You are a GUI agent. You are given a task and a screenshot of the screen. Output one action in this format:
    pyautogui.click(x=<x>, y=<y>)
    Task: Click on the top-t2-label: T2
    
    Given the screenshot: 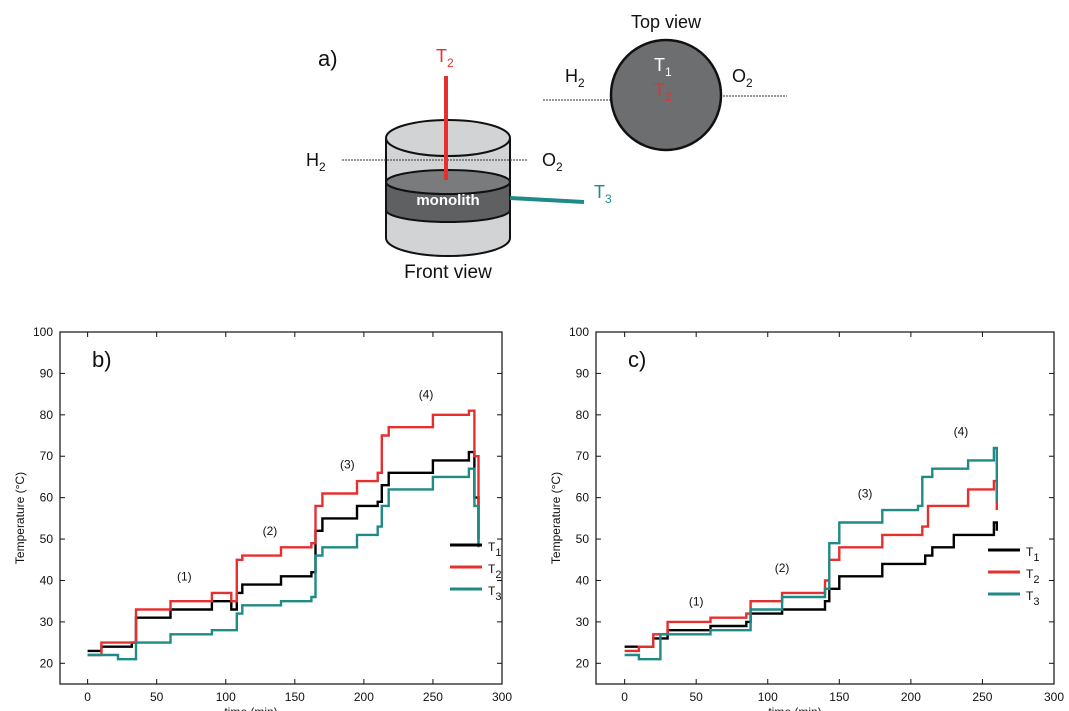 What is the action you would take?
    pyautogui.click(x=663, y=92)
    